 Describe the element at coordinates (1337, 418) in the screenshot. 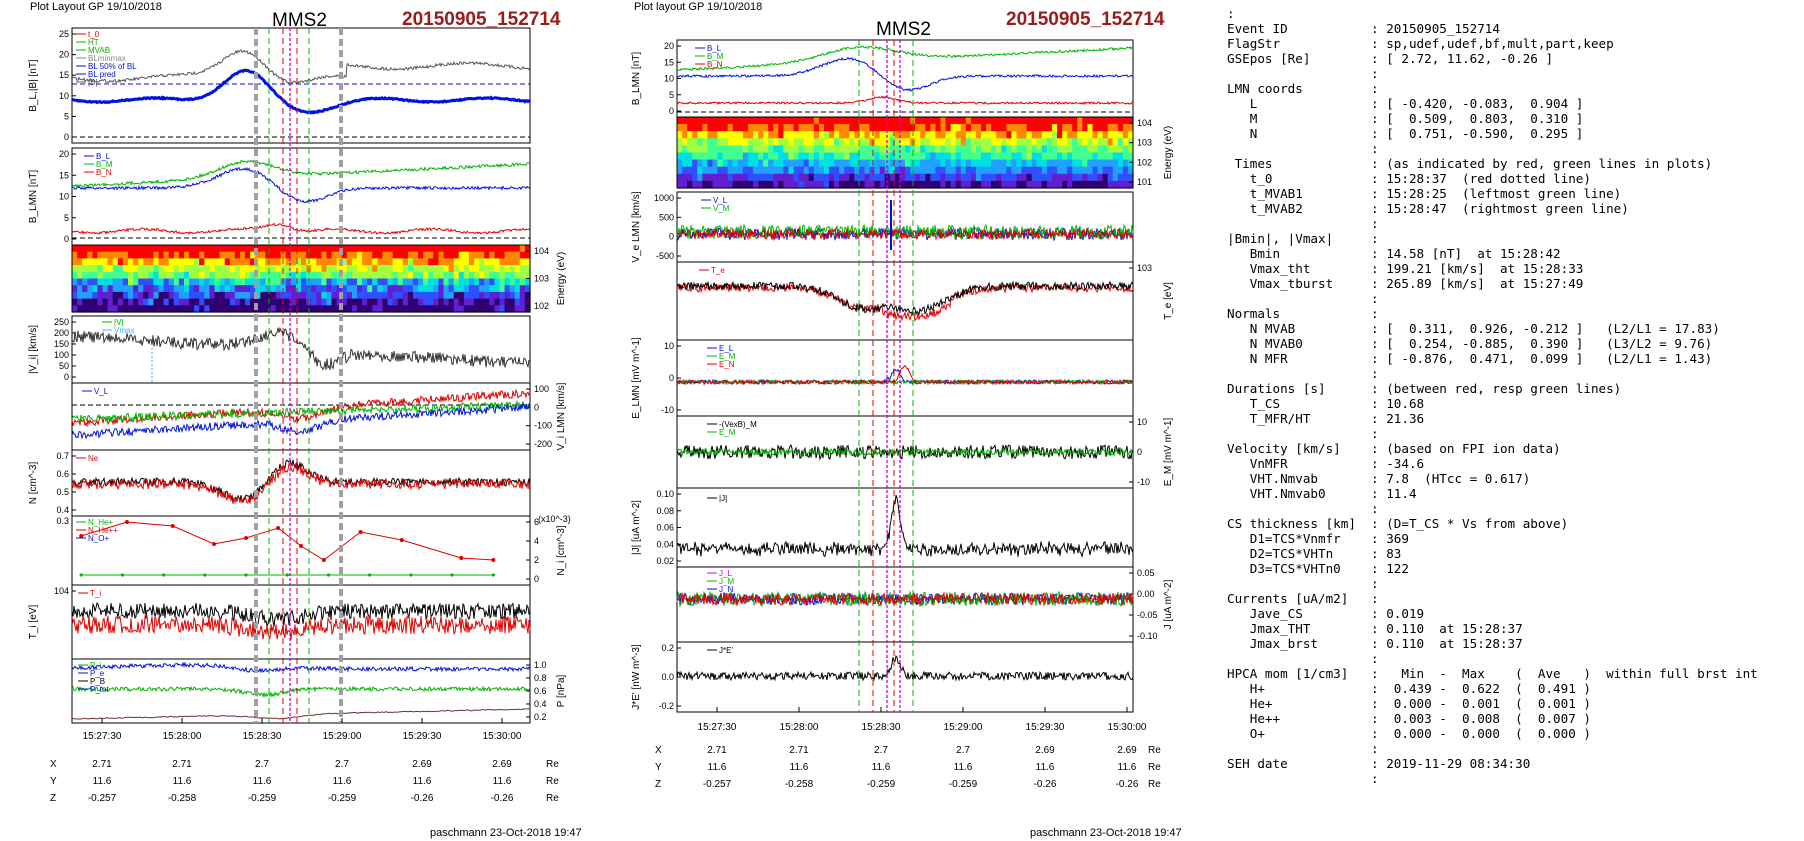

I see `info-line: T_MFR/HT : 21.36` at that location.